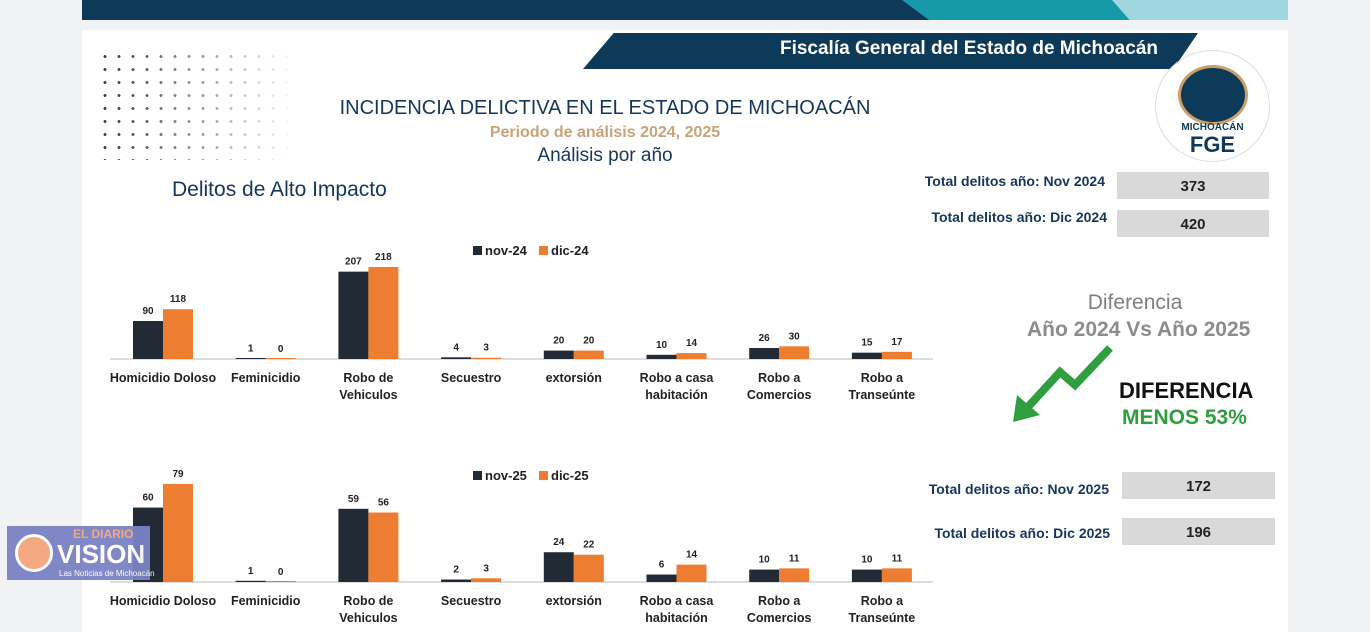  What do you see at coordinates (574, 601) in the screenshot?
I see `category-label: extorsión` at bounding box center [574, 601].